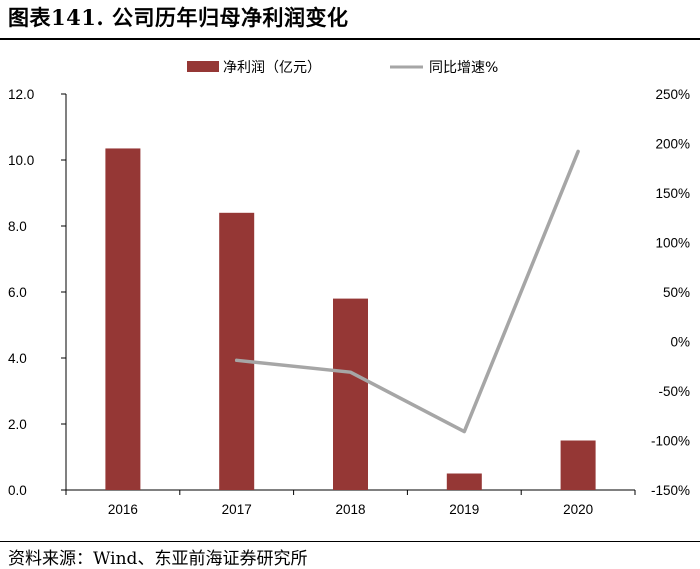 Image resolution: width=700 pixels, height=569 pixels. Describe the element at coordinates (203, 66) in the screenshot. I see `legend-bar-swatch` at that location.